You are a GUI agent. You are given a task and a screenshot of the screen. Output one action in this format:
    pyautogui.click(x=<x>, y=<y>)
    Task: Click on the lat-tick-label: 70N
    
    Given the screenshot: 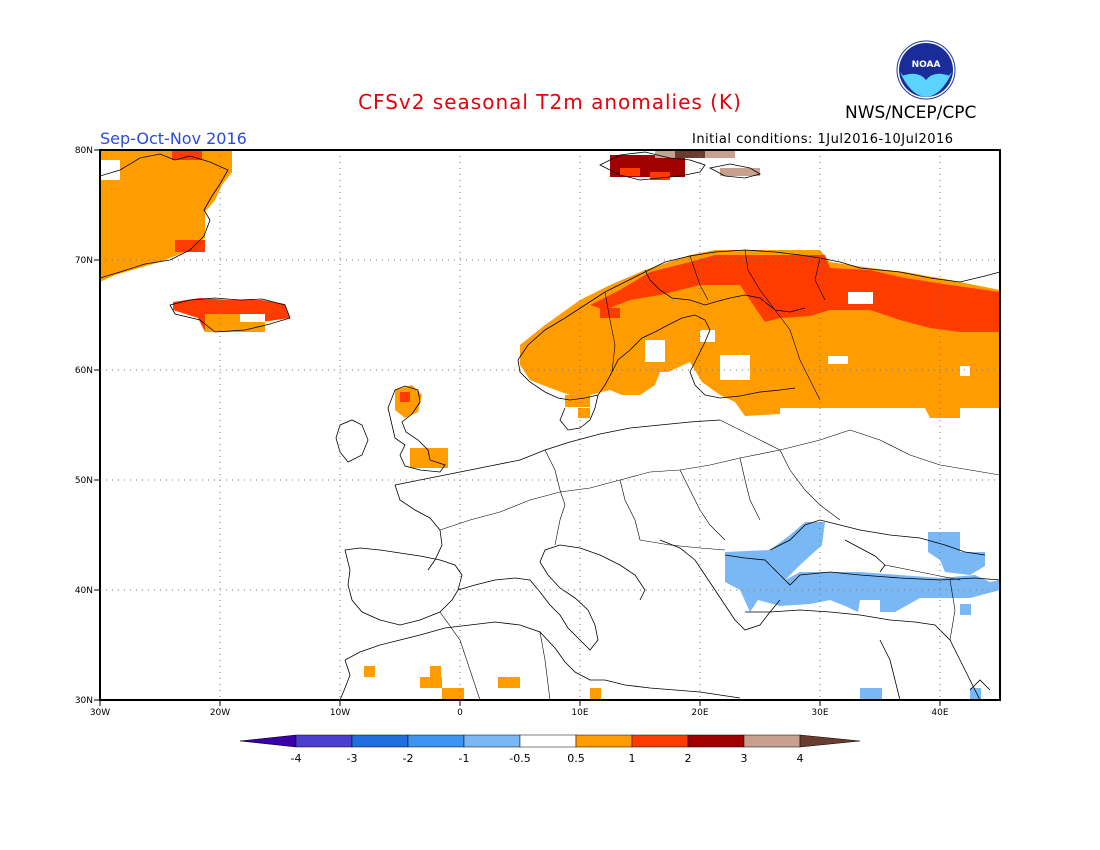 What is the action you would take?
    pyautogui.click(x=84, y=261)
    